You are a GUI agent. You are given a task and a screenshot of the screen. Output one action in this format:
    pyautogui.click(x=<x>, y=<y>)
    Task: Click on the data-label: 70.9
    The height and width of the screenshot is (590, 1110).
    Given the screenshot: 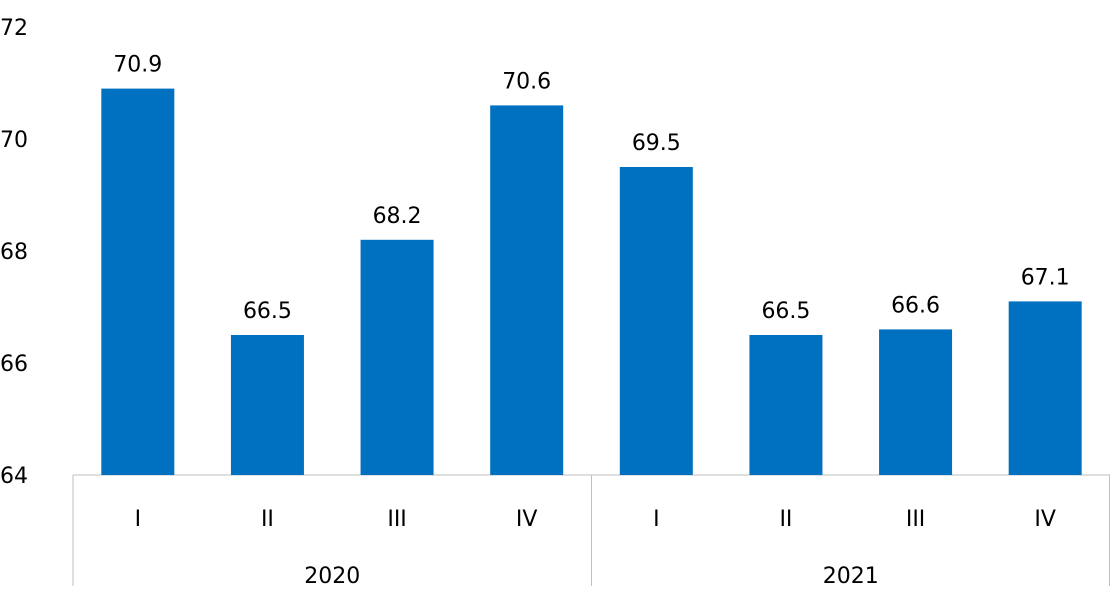 What is the action you would take?
    pyautogui.click(x=137, y=65)
    